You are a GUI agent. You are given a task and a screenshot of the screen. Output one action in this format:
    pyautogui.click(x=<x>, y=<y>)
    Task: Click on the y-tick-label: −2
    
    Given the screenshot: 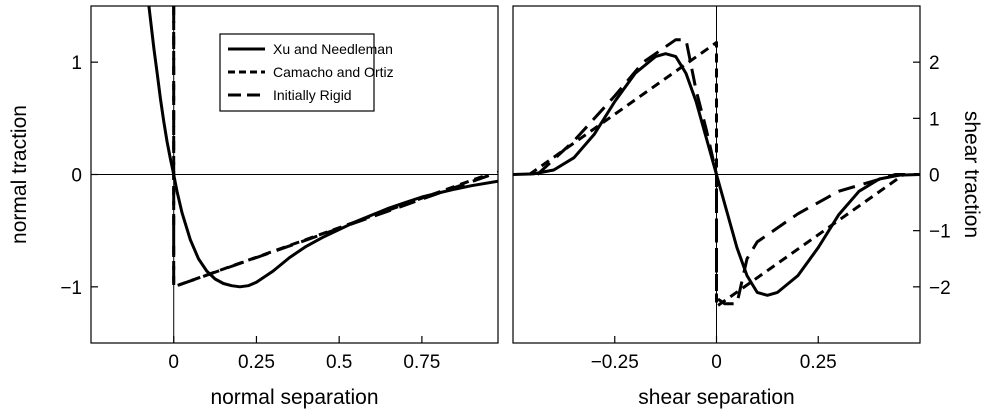 What is the action you would take?
    pyautogui.click(x=940, y=288)
    